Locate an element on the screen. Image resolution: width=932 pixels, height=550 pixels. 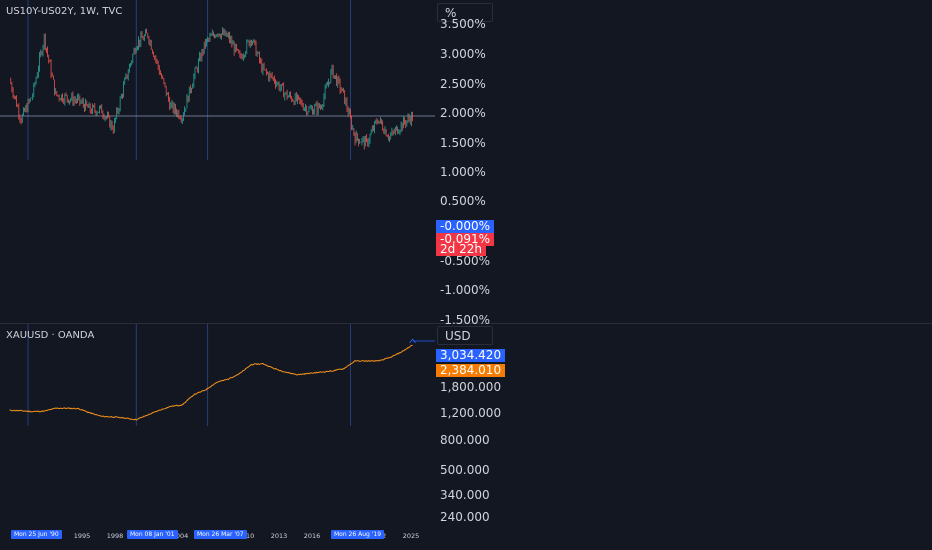
top-y-tick-label: 2.000% is located at coordinates (463, 113).